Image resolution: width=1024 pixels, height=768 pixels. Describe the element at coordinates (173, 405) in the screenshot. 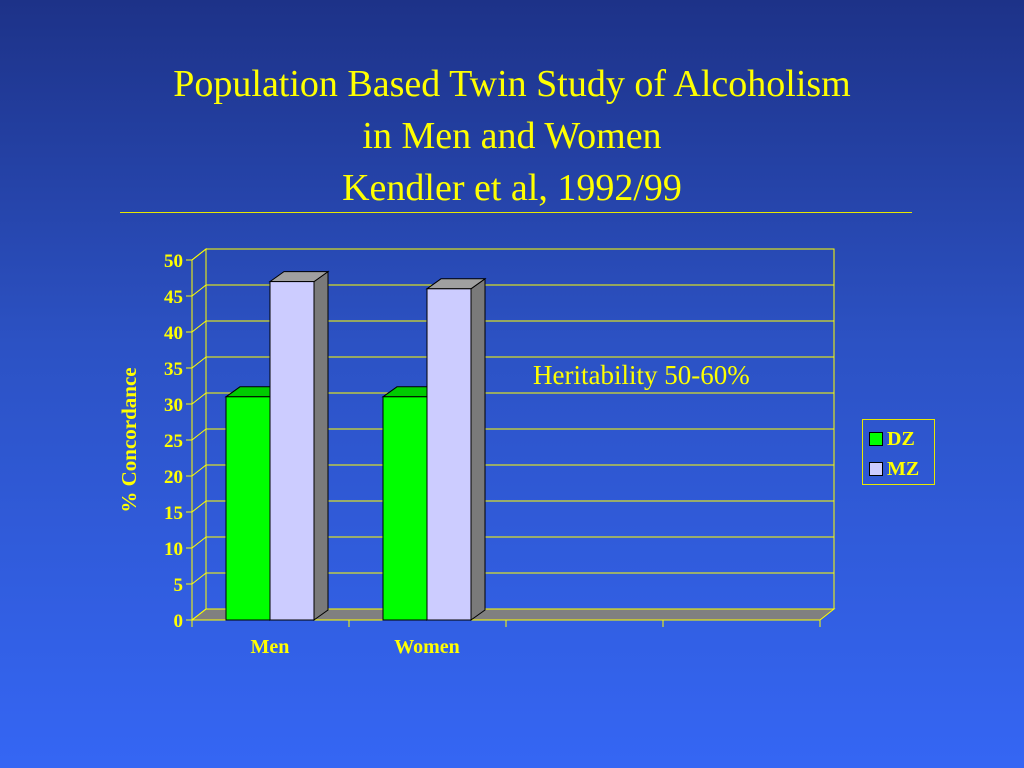

I see `y-tick-label: 30` at that location.